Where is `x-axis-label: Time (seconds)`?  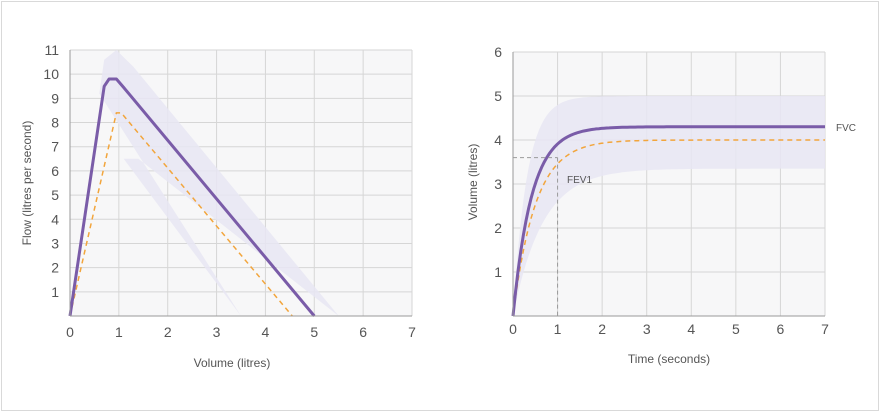
x-axis-label: Time (seconds) is located at coordinates (669, 359).